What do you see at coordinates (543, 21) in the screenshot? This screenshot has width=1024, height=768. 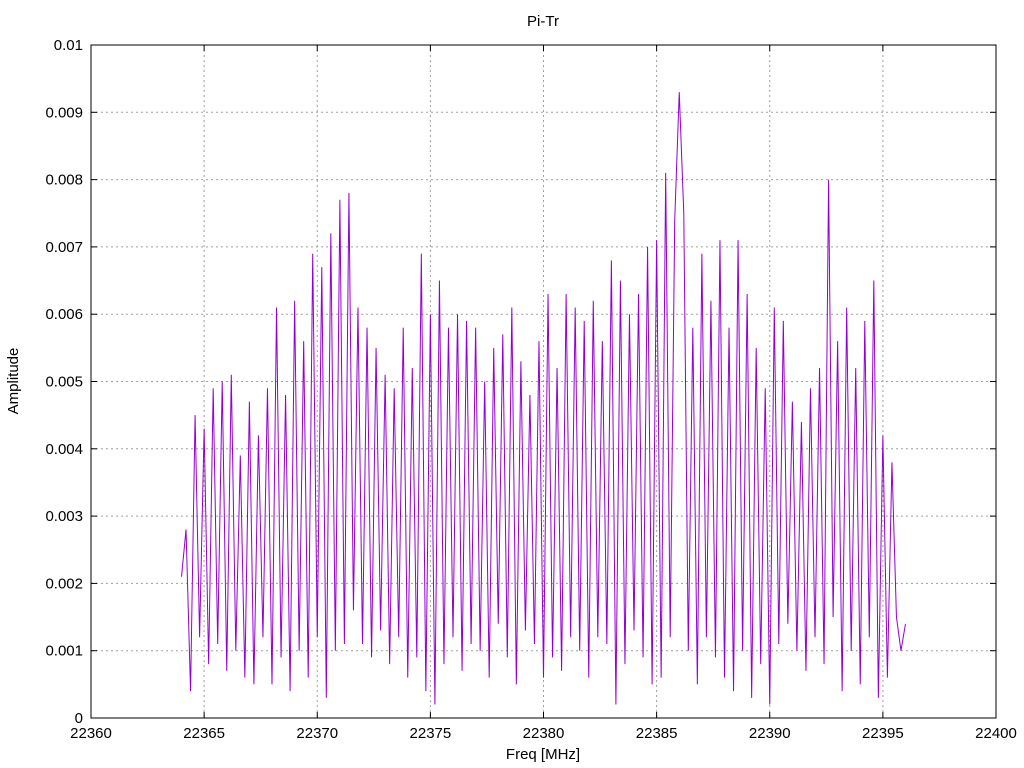 I see `chart-title: Pi-Tr` at bounding box center [543, 21].